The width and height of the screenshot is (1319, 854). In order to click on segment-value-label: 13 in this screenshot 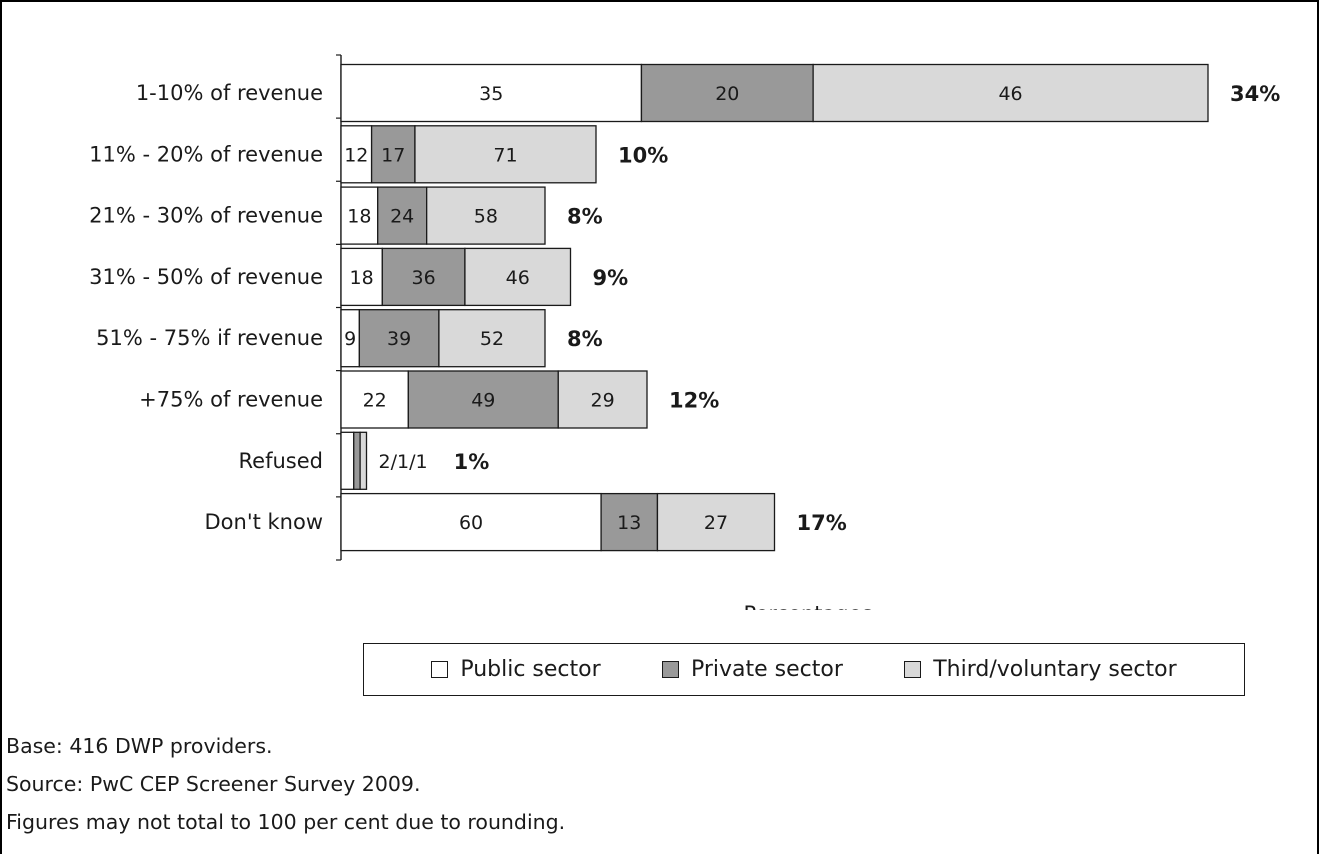, I will do `click(629, 523)`.